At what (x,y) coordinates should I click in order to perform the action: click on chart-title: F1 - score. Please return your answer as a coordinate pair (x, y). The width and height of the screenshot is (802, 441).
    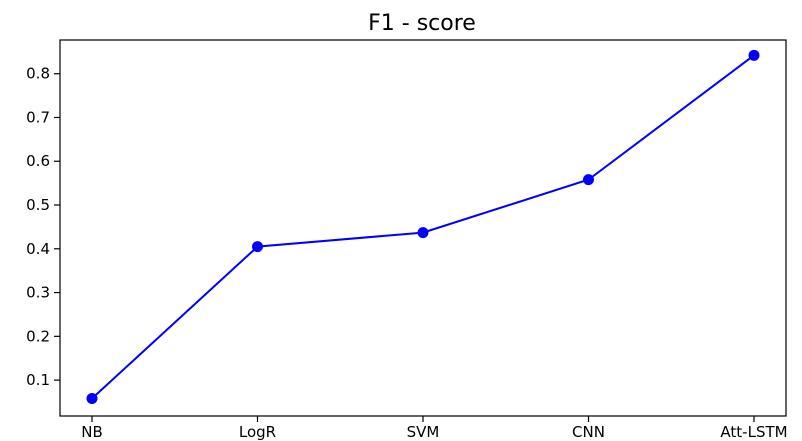
    Looking at the image, I should click on (422, 23).